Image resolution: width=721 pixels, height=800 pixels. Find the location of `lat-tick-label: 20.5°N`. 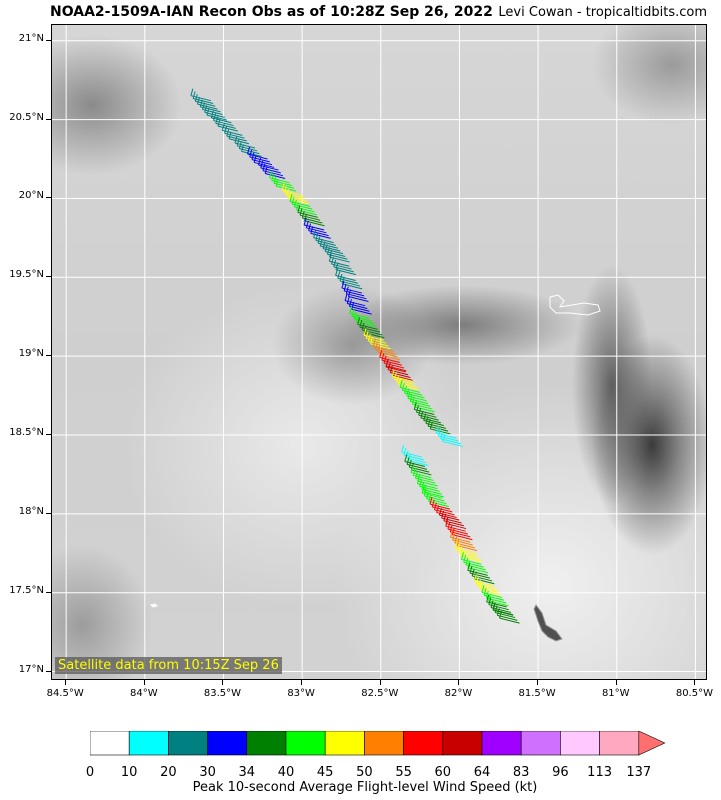

lat-tick-label: 20.5°N is located at coordinates (26, 117).